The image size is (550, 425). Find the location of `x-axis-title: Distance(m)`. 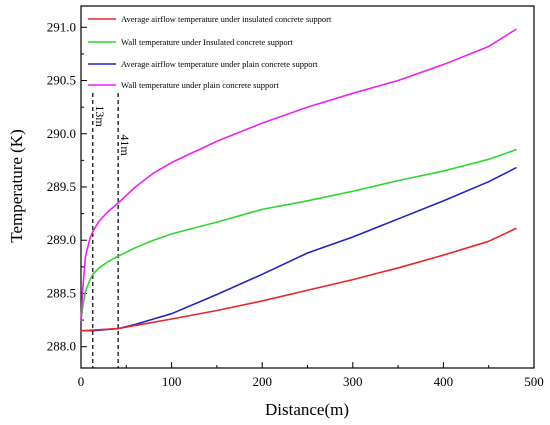

x-axis-title: Distance(m) is located at coordinates (307, 409).